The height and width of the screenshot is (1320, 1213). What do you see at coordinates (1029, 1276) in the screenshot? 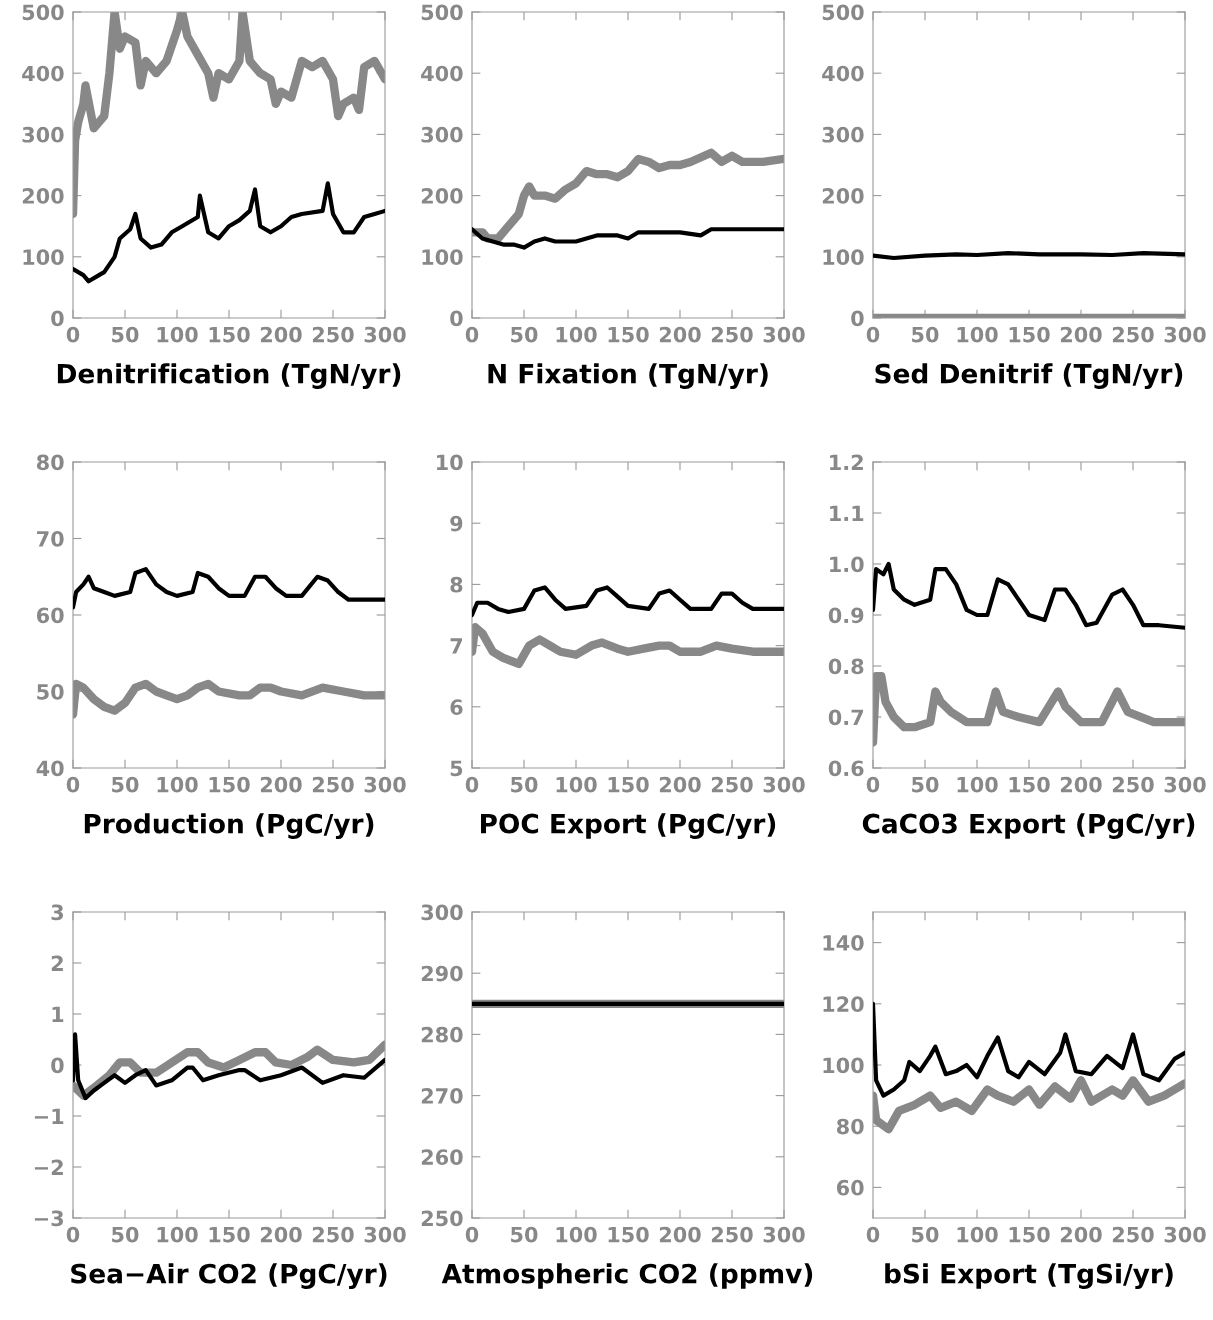
I see `x-axis-title: bSi Export (TgSi/yr)` at bounding box center [1029, 1276].